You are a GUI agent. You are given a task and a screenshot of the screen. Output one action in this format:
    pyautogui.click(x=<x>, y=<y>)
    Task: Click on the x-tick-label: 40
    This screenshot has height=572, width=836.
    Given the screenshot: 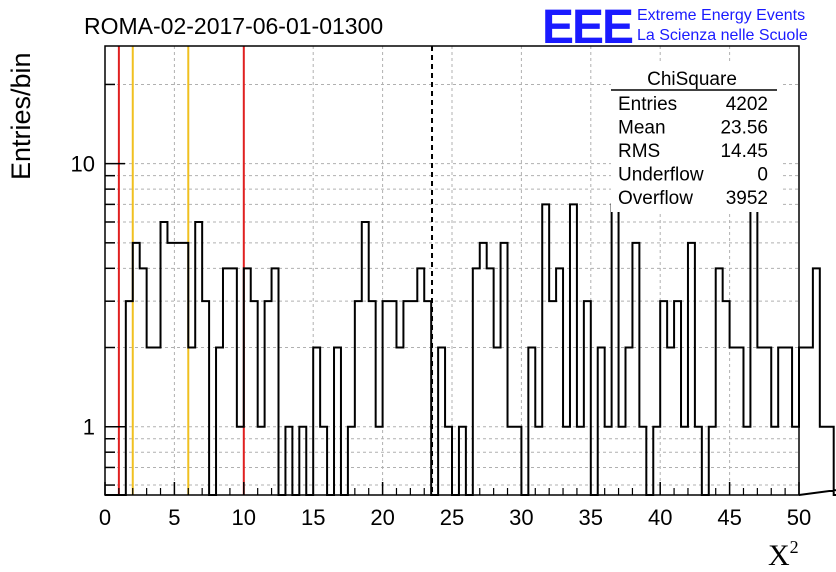 What is the action you would take?
    pyautogui.click(x=660, y=517)
    